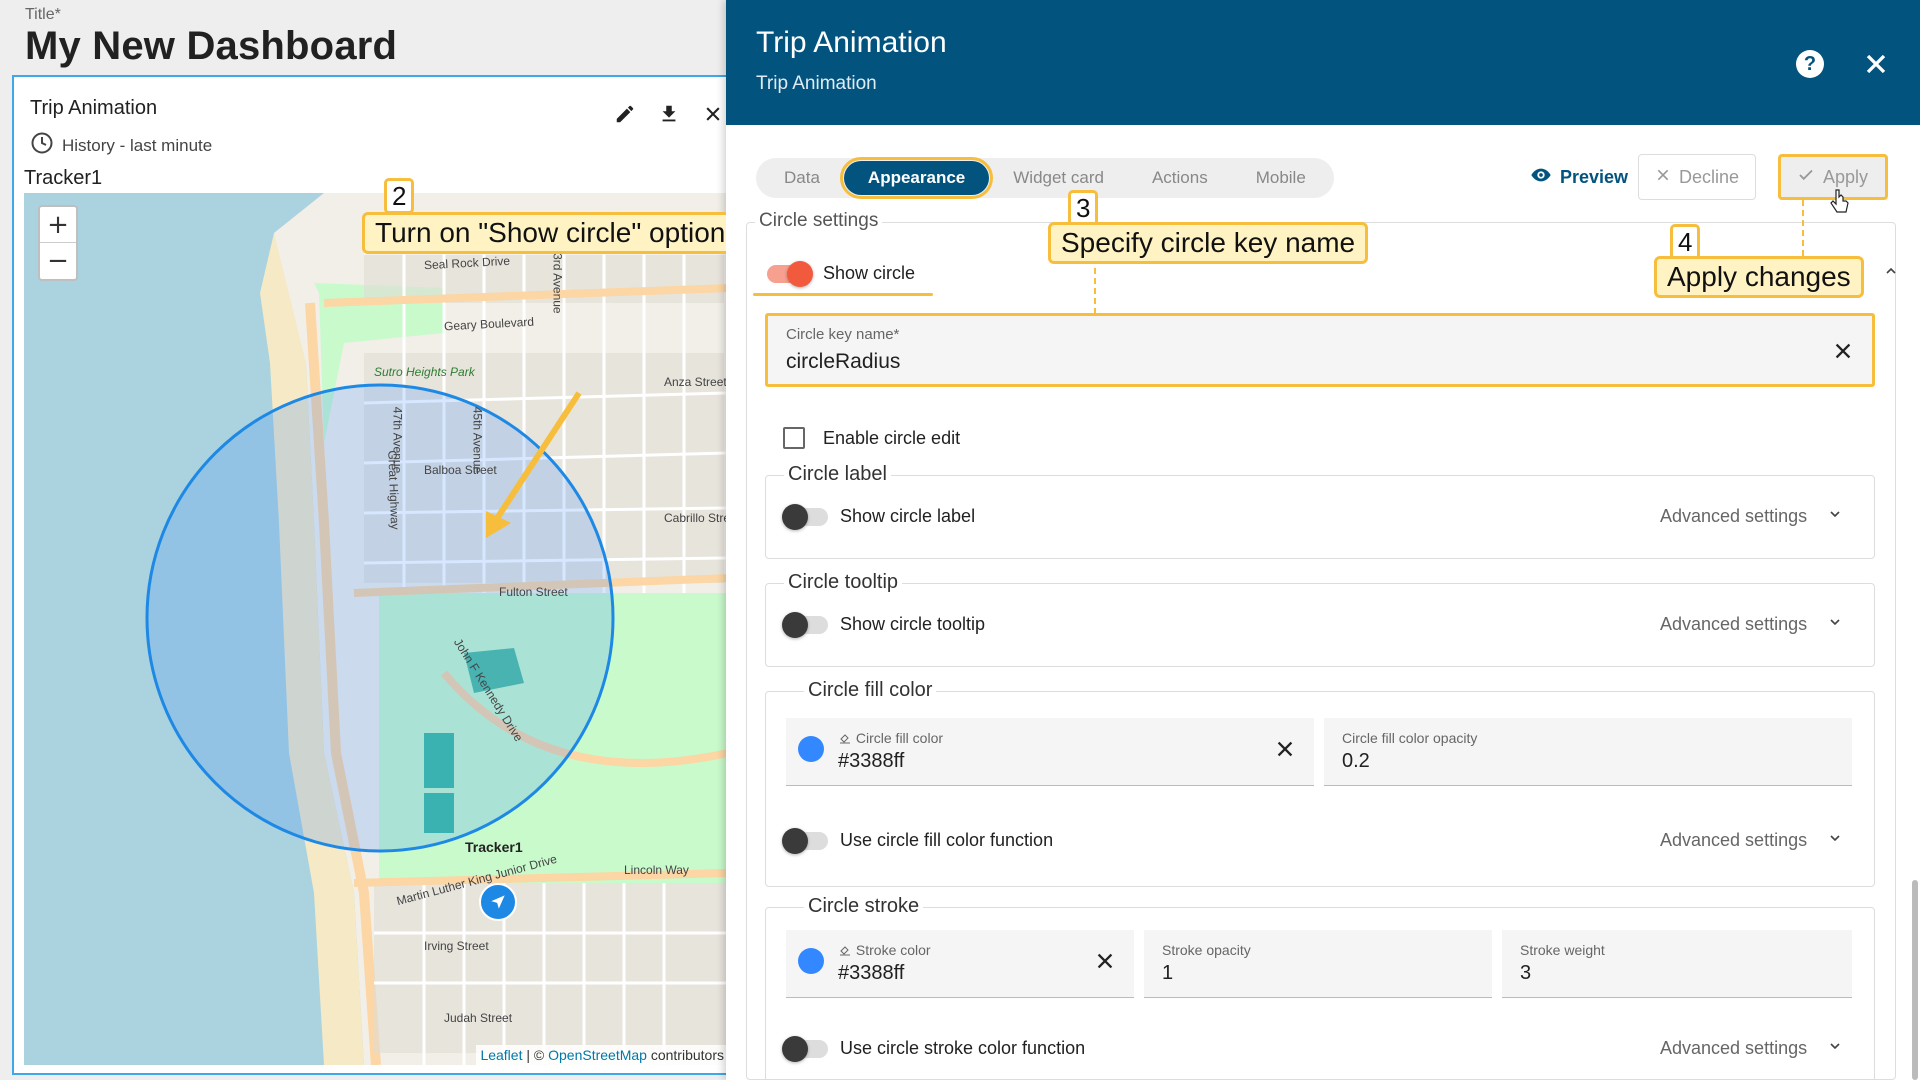 This screenshot has height=1080, width=1920. Describe the element at coordinates (498, 902) in the screenshot. I see `tracker-marker-icon` at that location.